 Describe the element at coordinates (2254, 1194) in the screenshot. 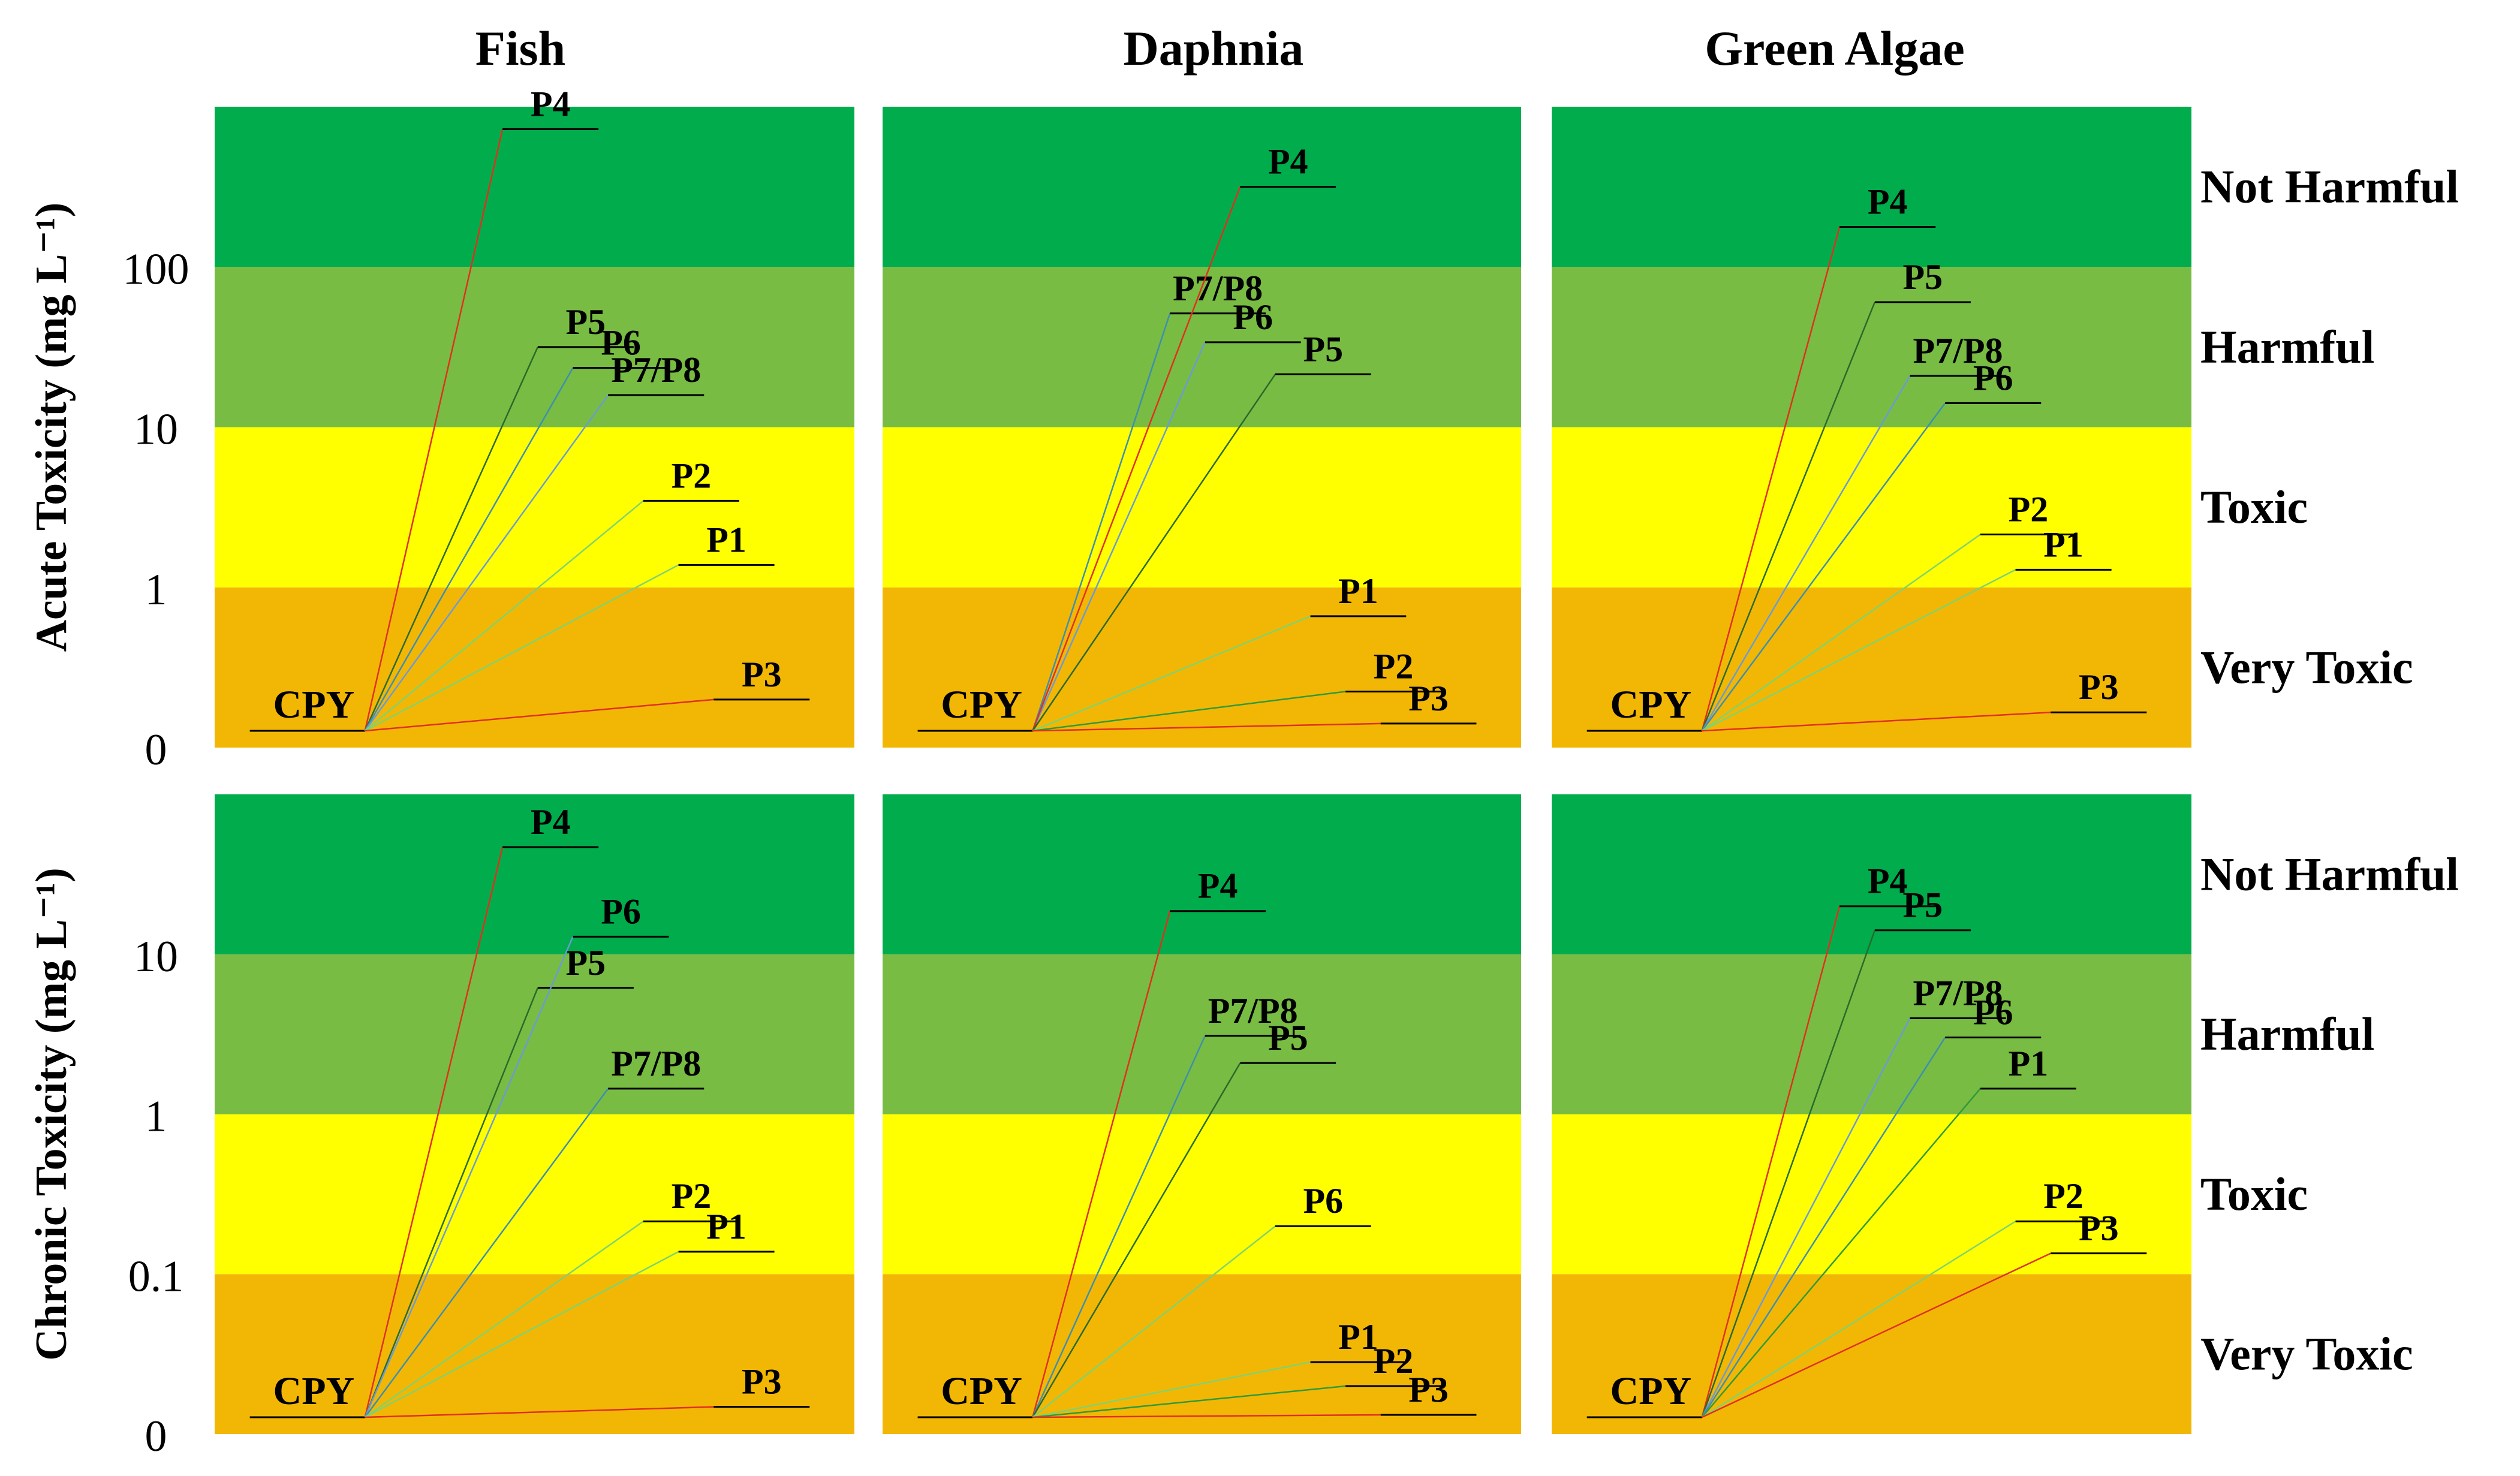

I see `category-label: Toxic` at that location.